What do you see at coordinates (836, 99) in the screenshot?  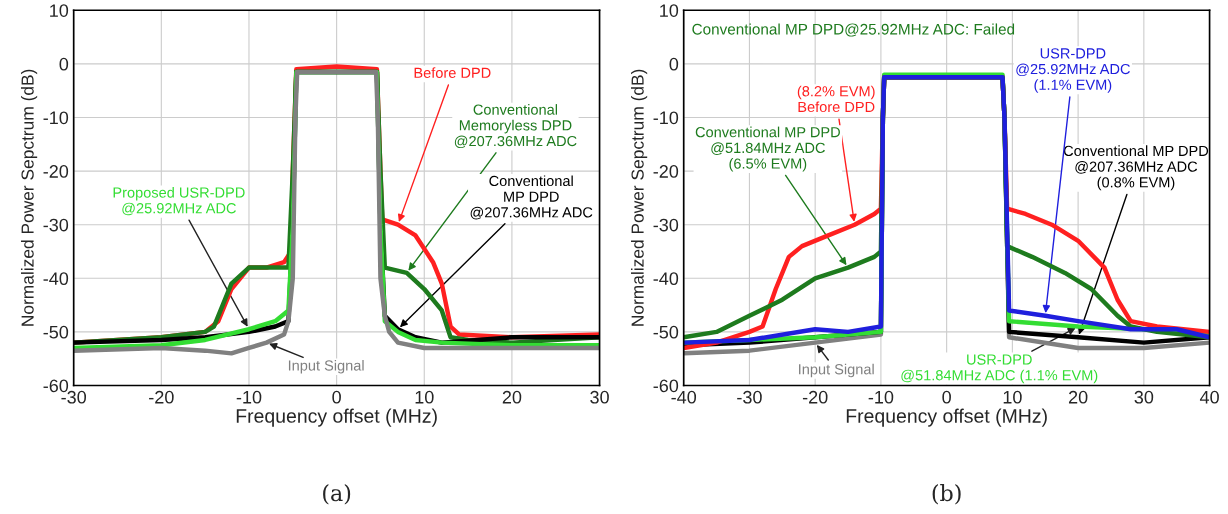 I see `series-label: (8.2% EVM) Before DPD` at bounding box center [836, 99].